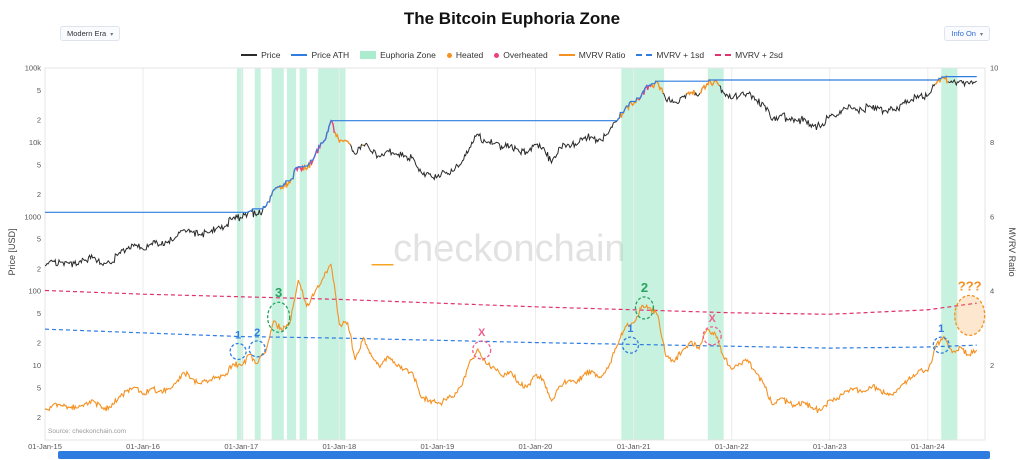 Image resolution: width=1024 pixels, height=460 pixels. I want to click on legend-label: MVRV Ratio, so click(602, 55).